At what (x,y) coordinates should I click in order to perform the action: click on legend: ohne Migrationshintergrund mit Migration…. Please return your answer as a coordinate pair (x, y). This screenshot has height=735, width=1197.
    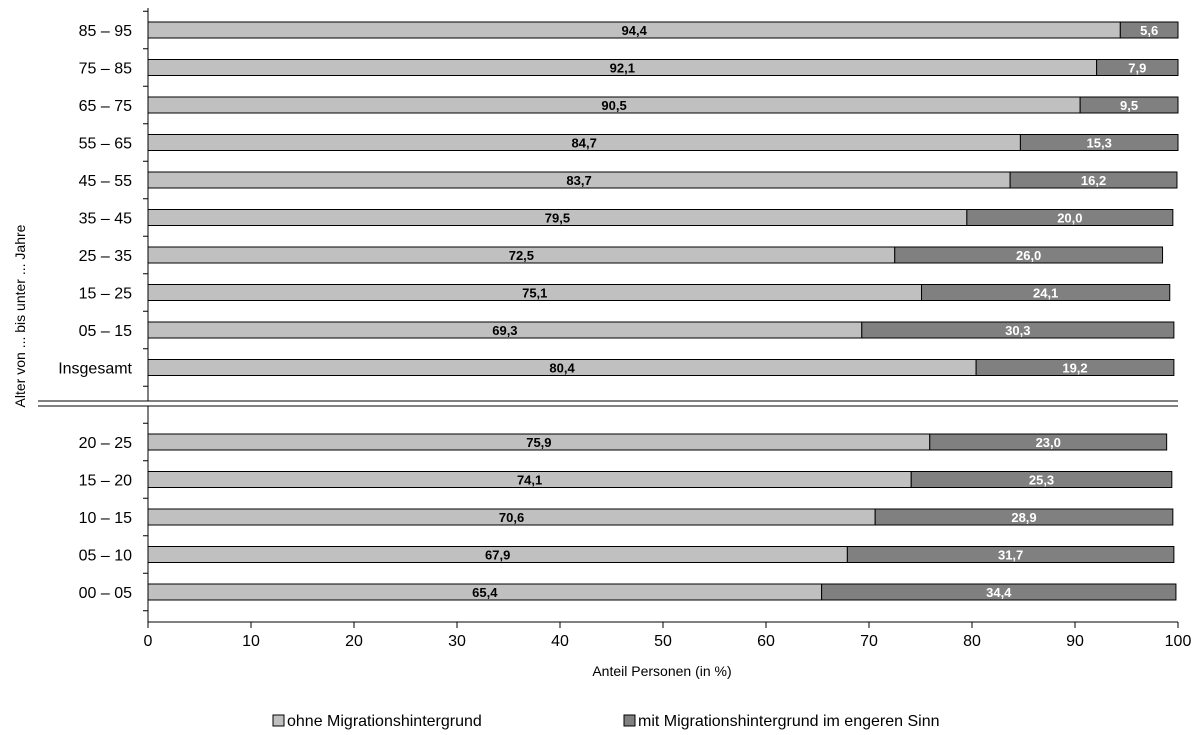
    Looking at the image, I should click on (605, 721).